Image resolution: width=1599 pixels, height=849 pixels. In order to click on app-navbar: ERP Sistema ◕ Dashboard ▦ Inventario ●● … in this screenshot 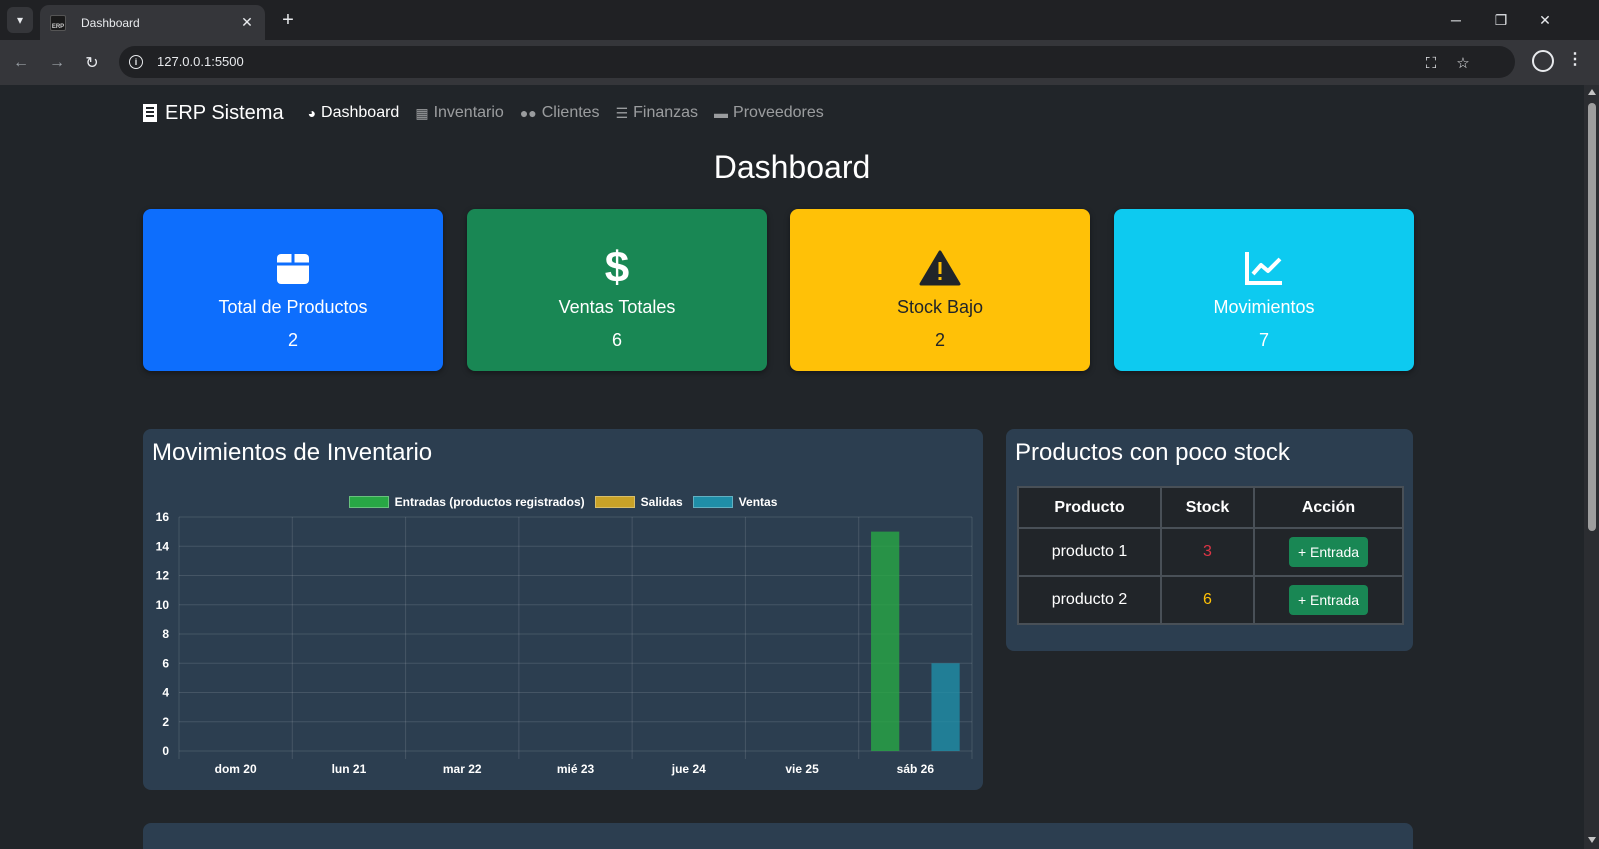, I will do `click(491, 113)`.